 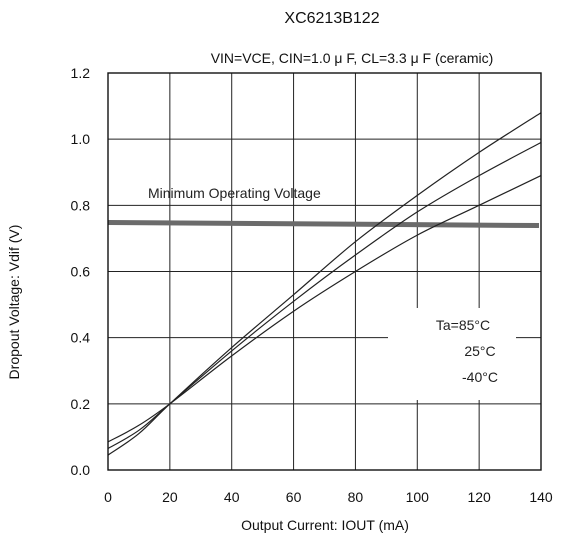 I want to click on y-tick-label: 1.0, so click(x=81, y=139).